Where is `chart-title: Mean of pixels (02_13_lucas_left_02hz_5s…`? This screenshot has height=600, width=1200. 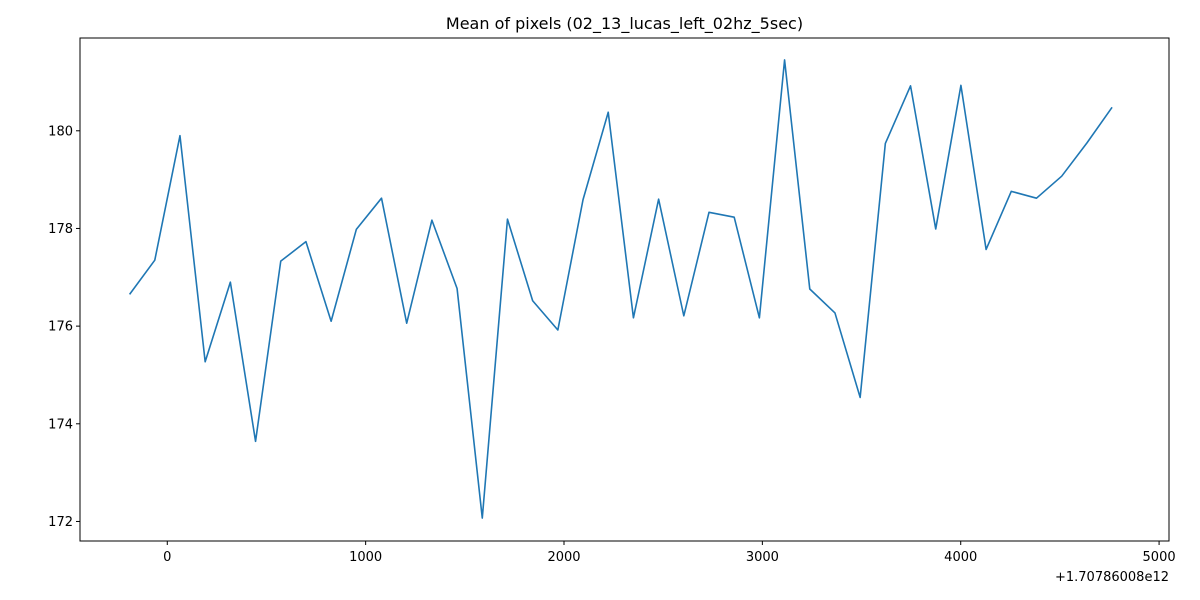
chart-title: Mean of pixels (02_13_lucas_left_02hz_5s… is located at coordinates (624, 24).